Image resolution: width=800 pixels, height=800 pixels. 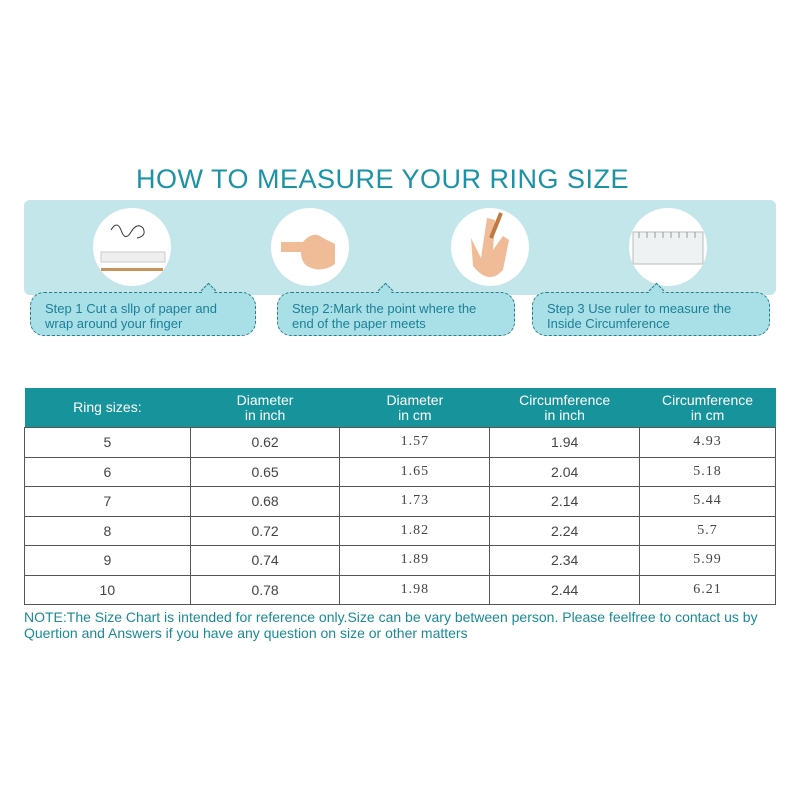 What do you see at coordinates (565, 442) in the screenshot?
I see `table-cell: 1.94` at bounding box center [565, 442].